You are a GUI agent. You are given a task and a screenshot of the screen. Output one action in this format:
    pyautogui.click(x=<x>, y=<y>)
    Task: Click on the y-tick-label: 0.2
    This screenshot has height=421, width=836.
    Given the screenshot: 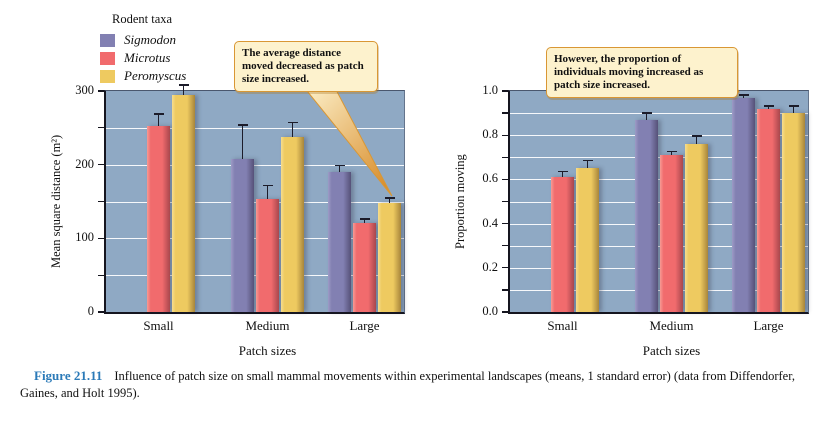 What is the action you would take?
    pyautogui.click(x=490, y=266)
    